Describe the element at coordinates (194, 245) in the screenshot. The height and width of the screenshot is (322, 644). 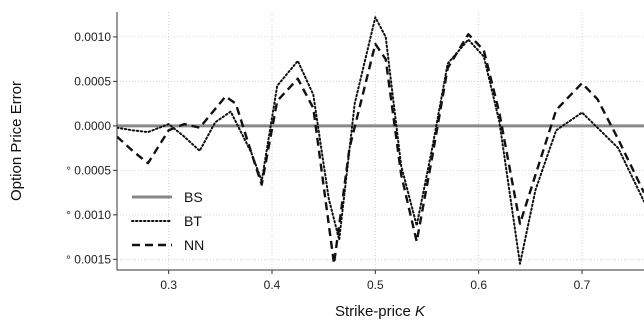
I see `legend-label-nn: NN` at that location.